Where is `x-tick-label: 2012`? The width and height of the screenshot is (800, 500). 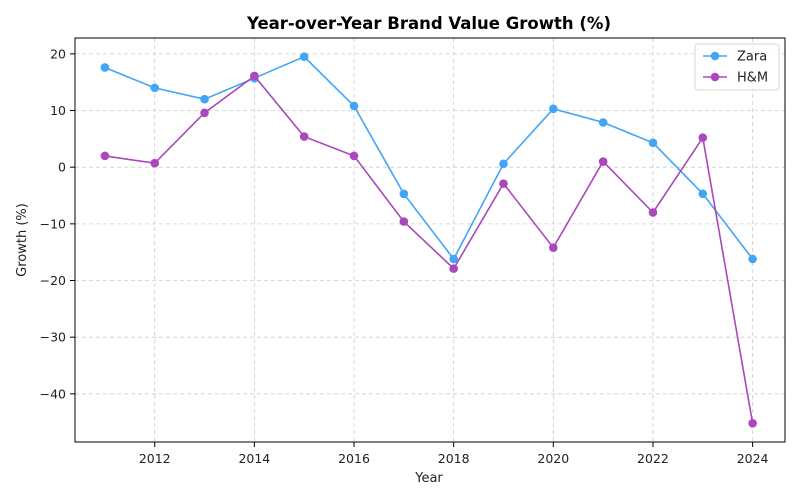 x-tick-label: 2012 is located at coordinates (155, 458).